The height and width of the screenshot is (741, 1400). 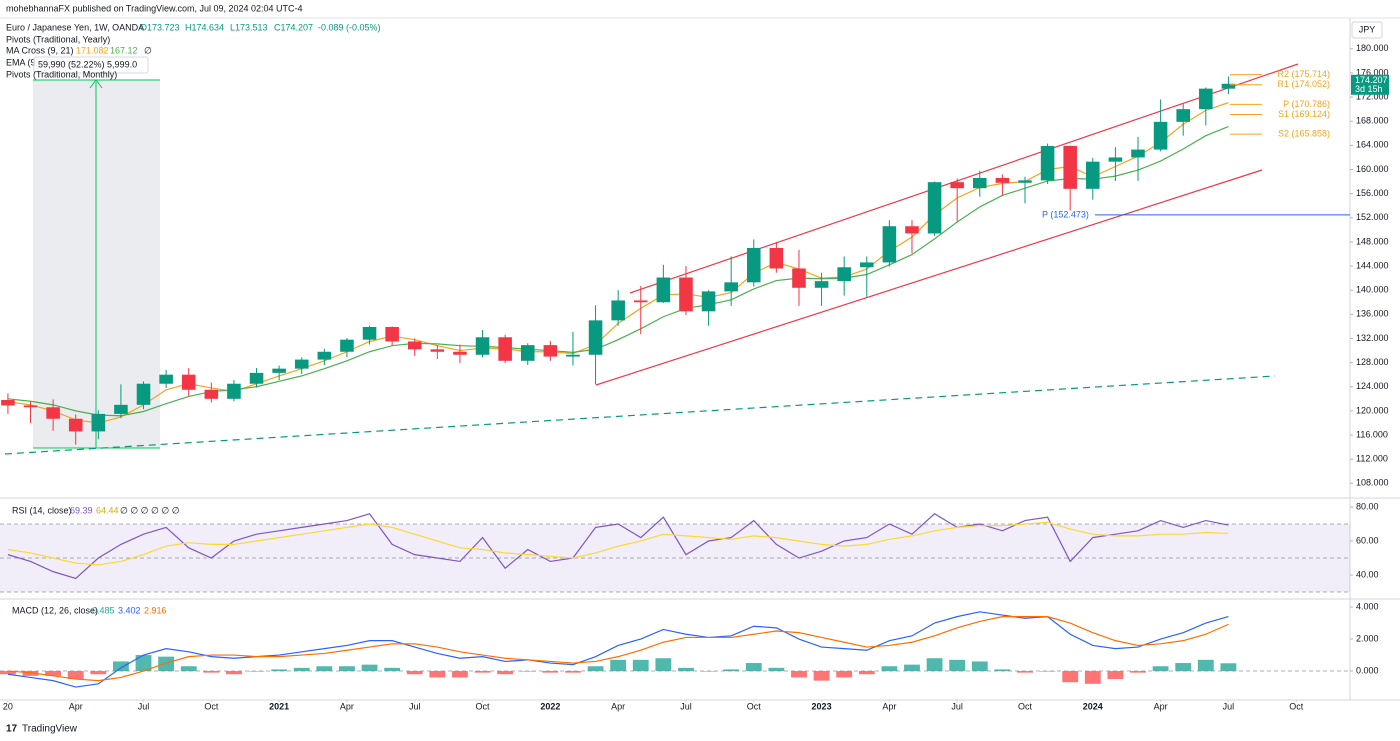 What do you see at coordinates (293, 27) in the screenshot?
I see `legend-close: C174.207` at bounding box center [293, 27].